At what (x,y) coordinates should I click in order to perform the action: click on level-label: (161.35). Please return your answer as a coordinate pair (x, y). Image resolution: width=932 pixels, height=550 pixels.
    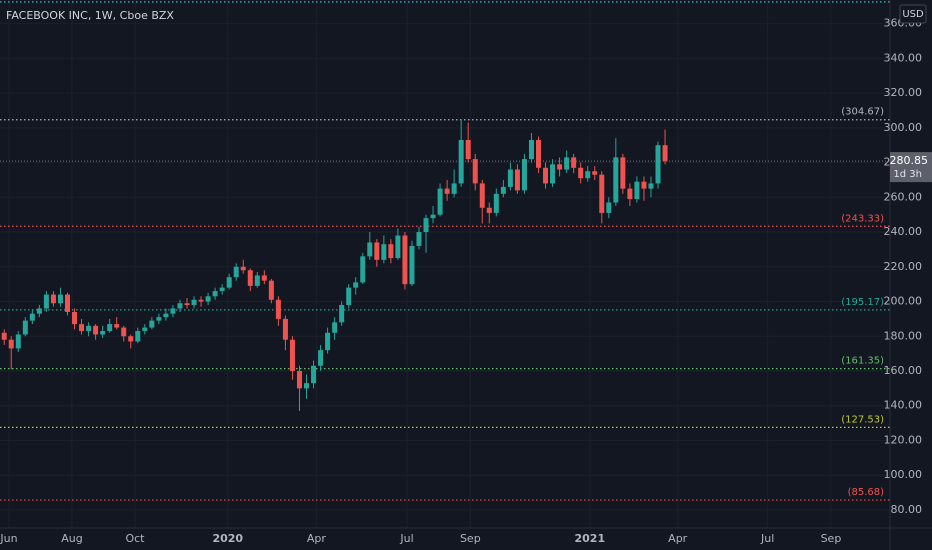
    Looking at the image, I should click on (862, 361).